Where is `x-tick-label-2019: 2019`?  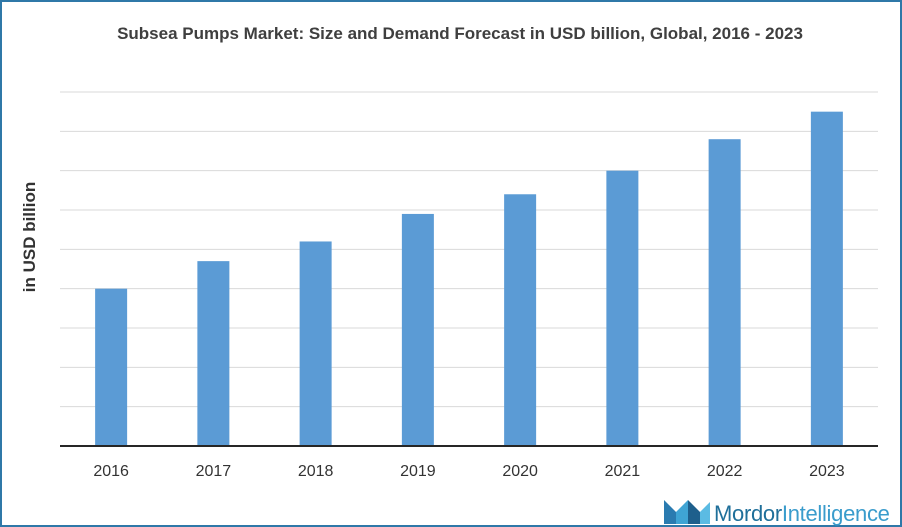
x-tick-label-2019: 2019 is located at coordinates (418, 471).